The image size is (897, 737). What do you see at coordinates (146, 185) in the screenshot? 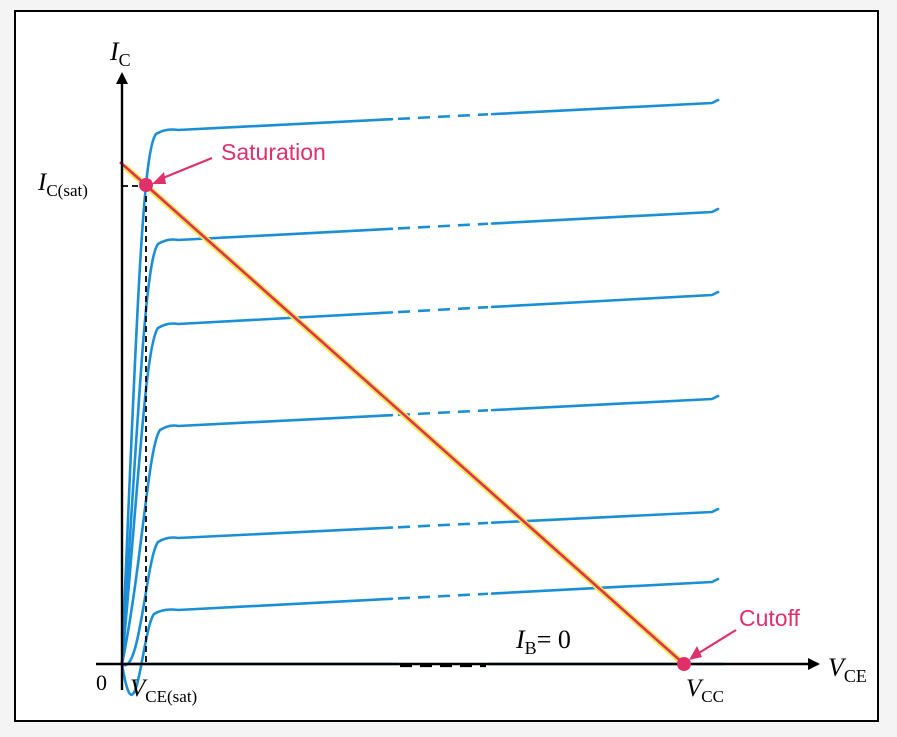
I see `saturation-point` at bounding box center [146, 185].